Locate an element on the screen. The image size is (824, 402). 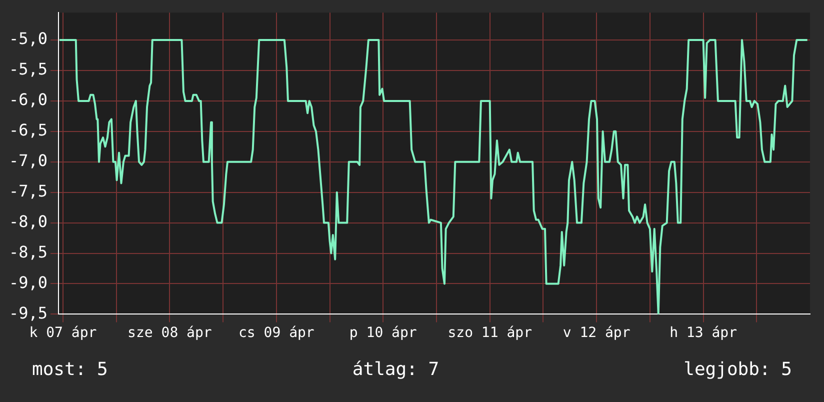
x-tick-label: sze 08 ápr is located at coordinates (170, 333).